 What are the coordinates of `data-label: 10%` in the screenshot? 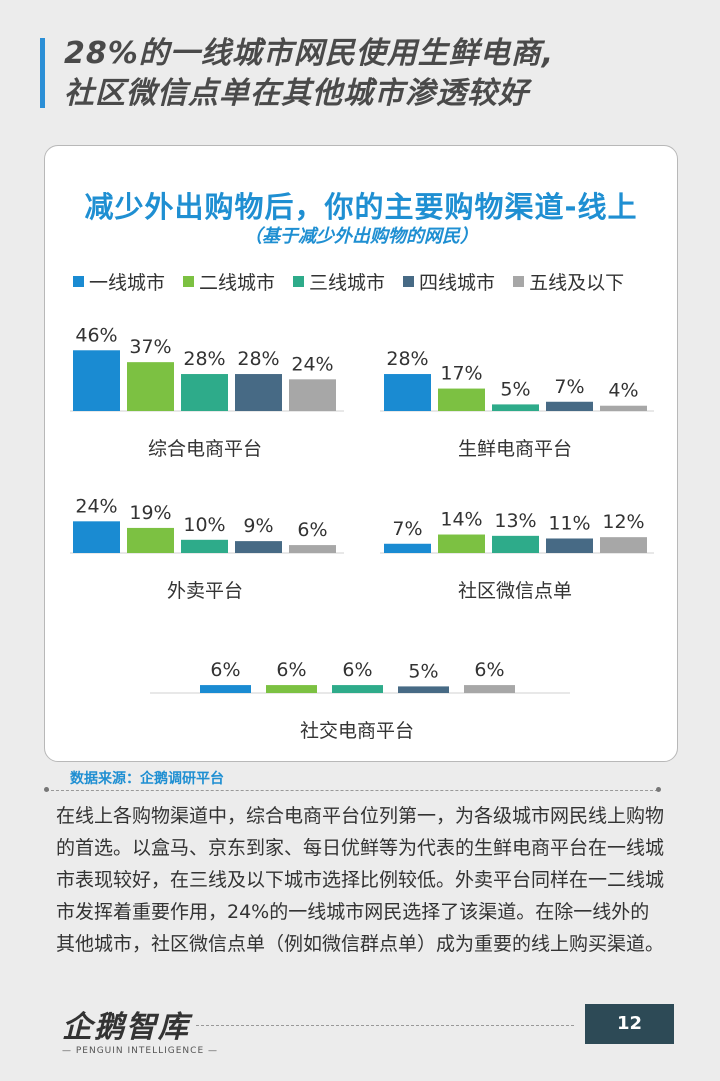 It's located at (204, 525).